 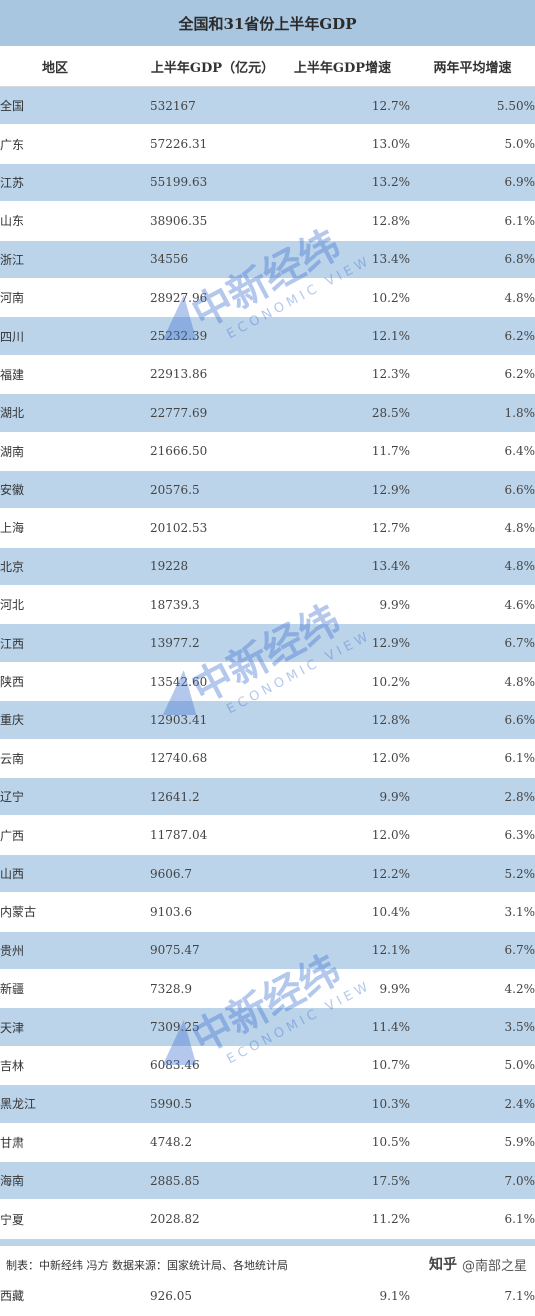 I want to click on cell-growth: 12.1%, so click(x=342, y=950).